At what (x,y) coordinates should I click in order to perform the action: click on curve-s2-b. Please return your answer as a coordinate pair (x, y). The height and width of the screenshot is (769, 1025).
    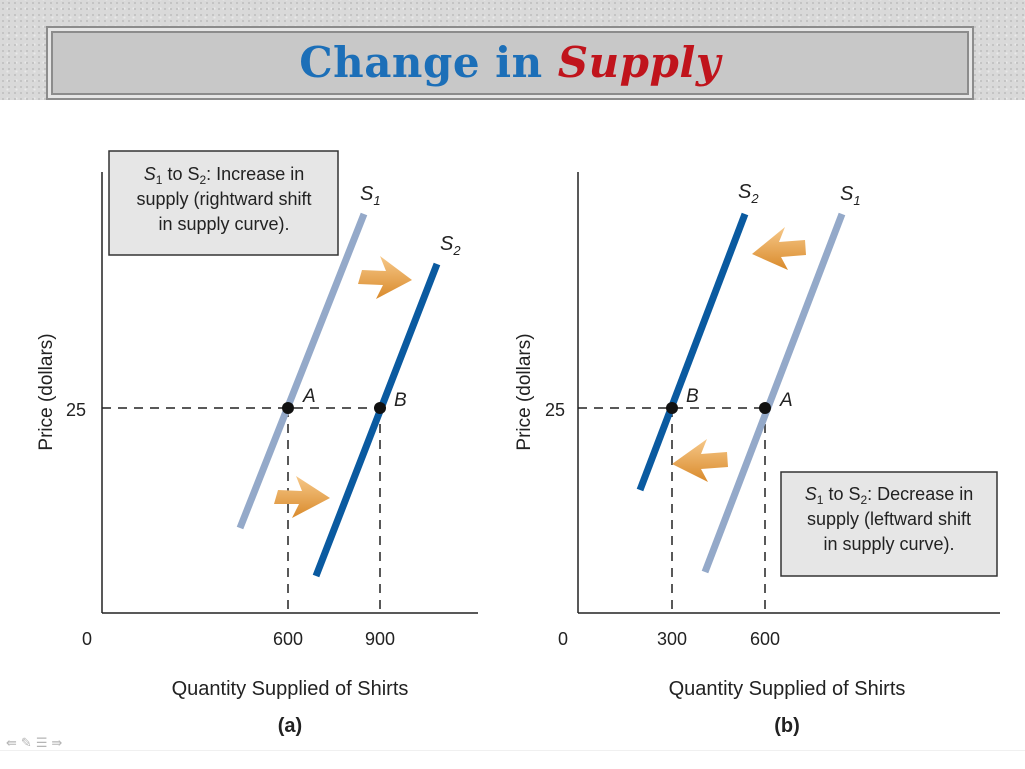
    Looking at the image, I should click on (692, 352).